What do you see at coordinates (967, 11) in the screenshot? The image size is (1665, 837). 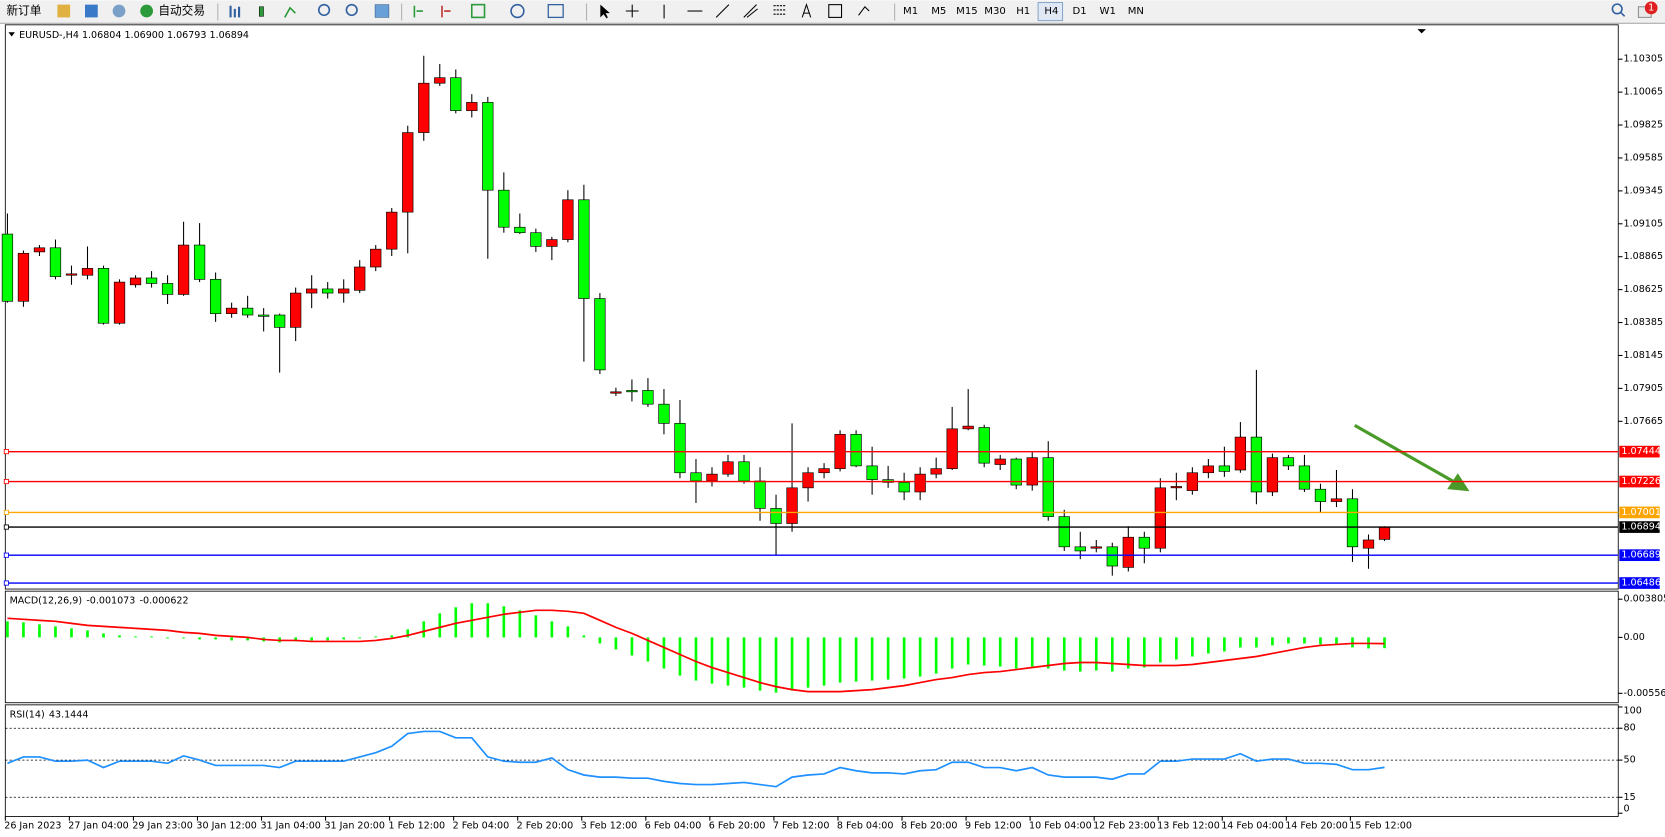 I see `timeframe-button: M15` at bounding box center [967, 11].